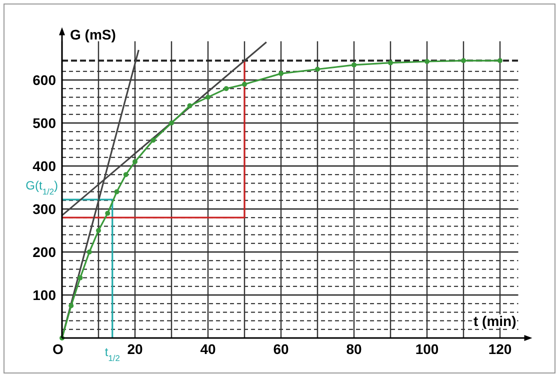 This screenshot has width=559, height=377. Describe the element at coordinates (500, 349) in the screenshot. I see `x-tick-label: 120` at that location.